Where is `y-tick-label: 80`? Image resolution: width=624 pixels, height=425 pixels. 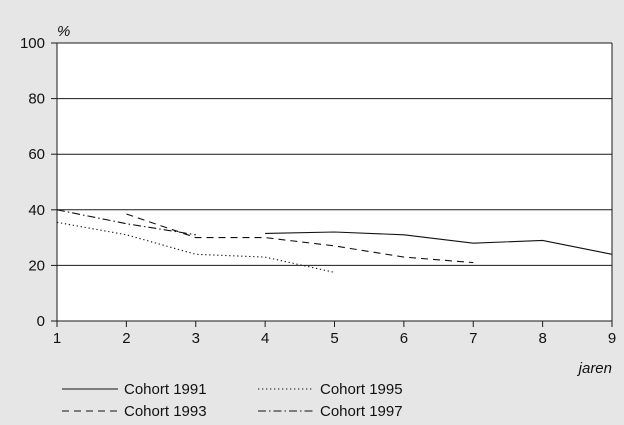
y-tick-label: 80 is located at coordinates (36, 99).